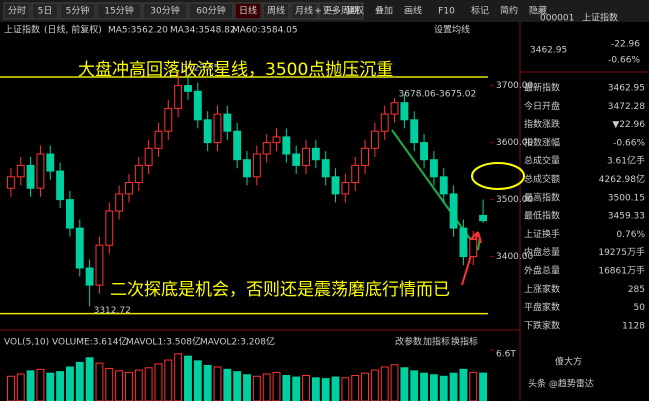 The image size is (649, 401). What do you see at coordinates (446, 12) in the screenshot?
I see `toolbar-button: F10` at bounding box center [446, 12].